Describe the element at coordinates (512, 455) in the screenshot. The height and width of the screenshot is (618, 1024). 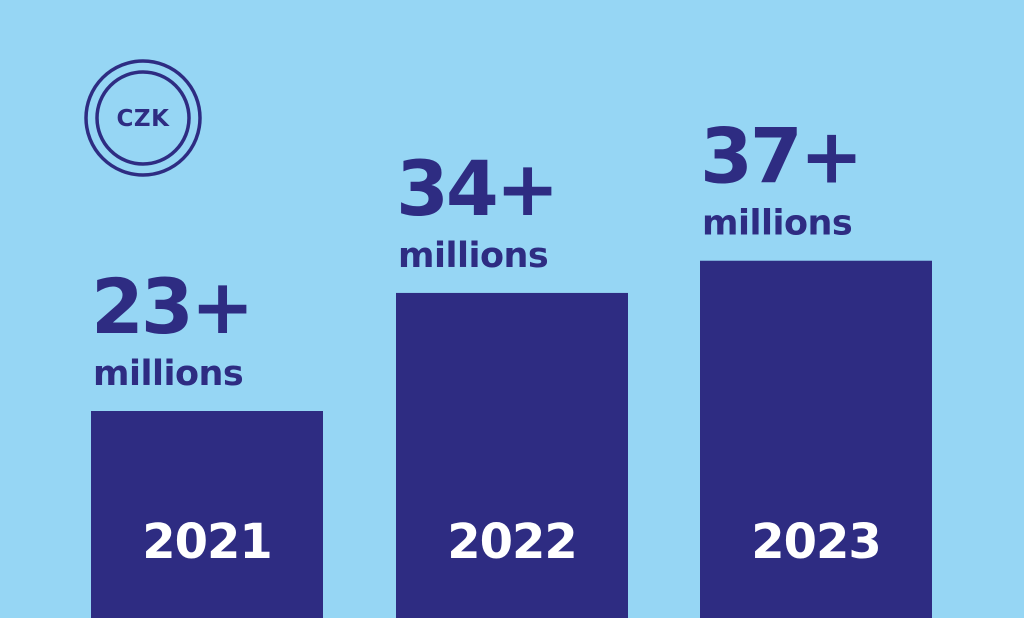
I see `bar-2022` at that location.